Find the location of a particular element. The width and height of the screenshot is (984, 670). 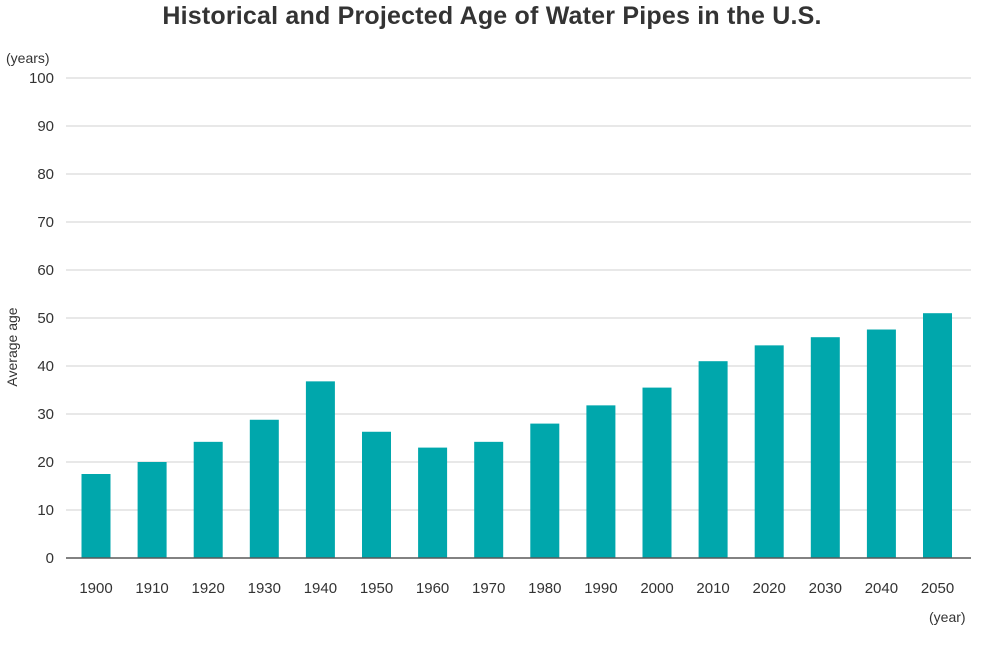

bar-2010 is located at coordinates (713, 459).